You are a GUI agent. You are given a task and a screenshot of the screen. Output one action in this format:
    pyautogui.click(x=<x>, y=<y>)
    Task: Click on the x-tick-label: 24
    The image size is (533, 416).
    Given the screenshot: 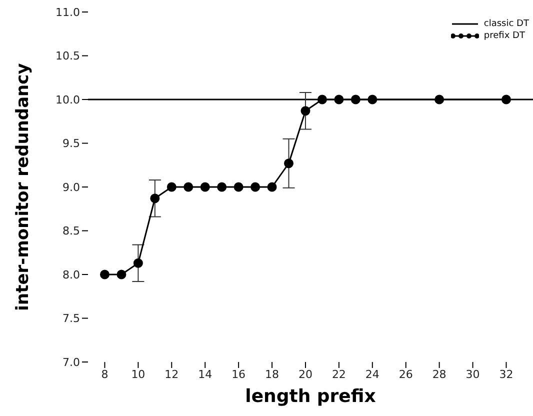 What is the action you would take?
    pyautogui.click(x=372, y=374)
    